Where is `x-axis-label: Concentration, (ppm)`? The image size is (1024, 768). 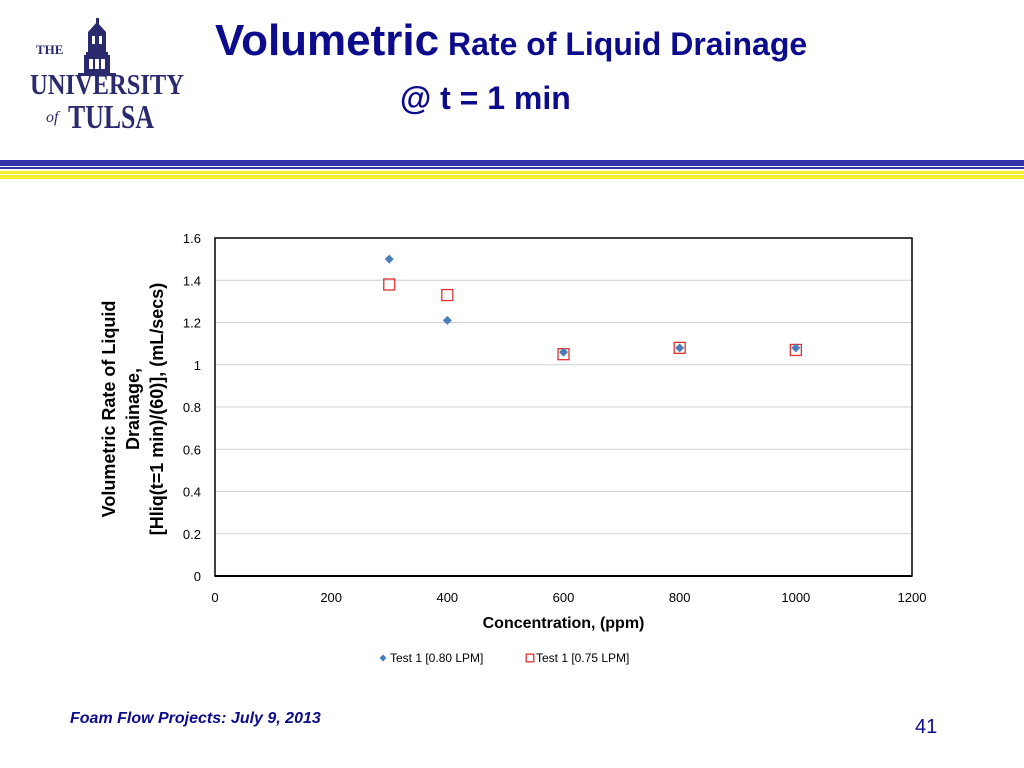
x-axis-label: Concentration, (ppm) is located at coordinates (564, 623).